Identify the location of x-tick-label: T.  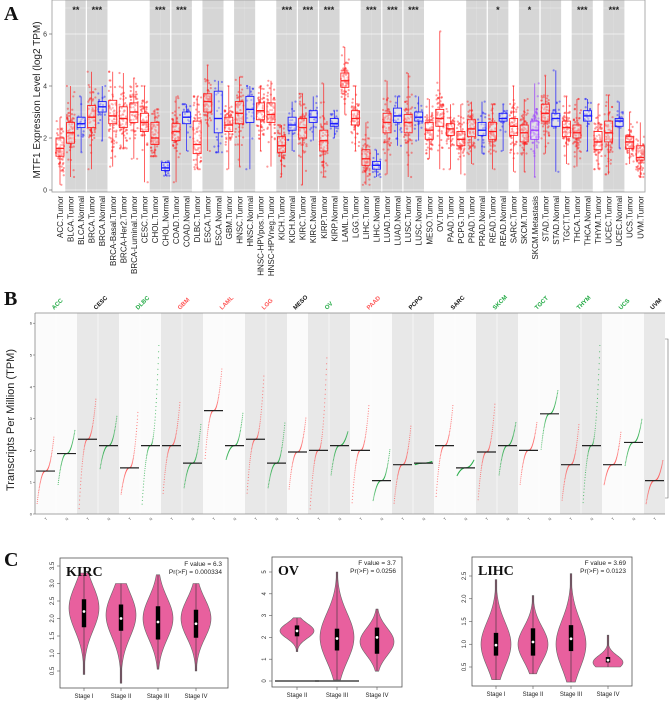
(445, 518).